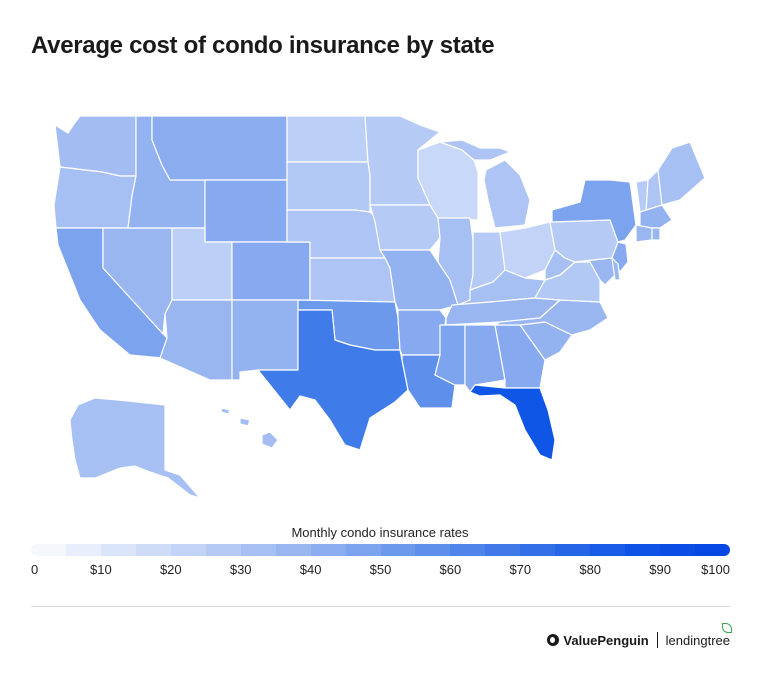 This screenshot has height=673, width=760. I want to click on state-nd, so click(327, 139).